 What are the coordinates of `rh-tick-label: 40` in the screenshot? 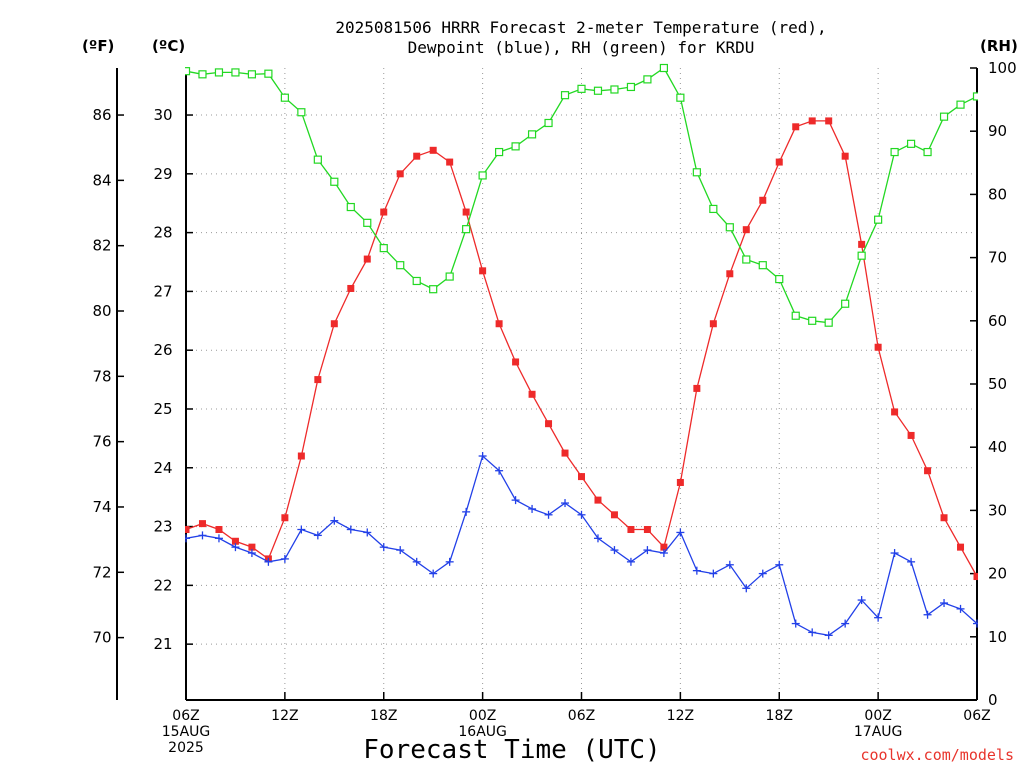 It's located at (997, 447).